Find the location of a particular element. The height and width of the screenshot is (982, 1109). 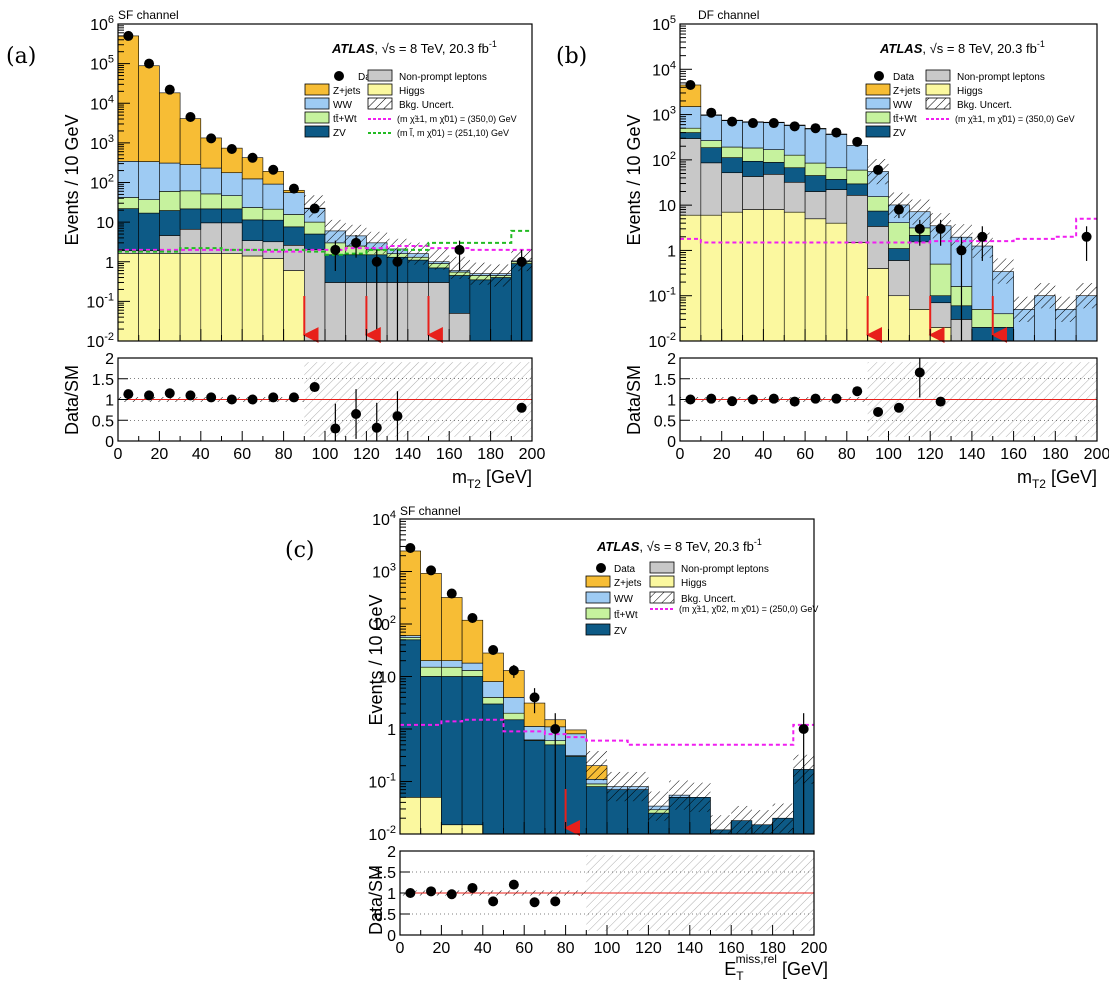

legend-data-marker is located at coordinates (601, 568).